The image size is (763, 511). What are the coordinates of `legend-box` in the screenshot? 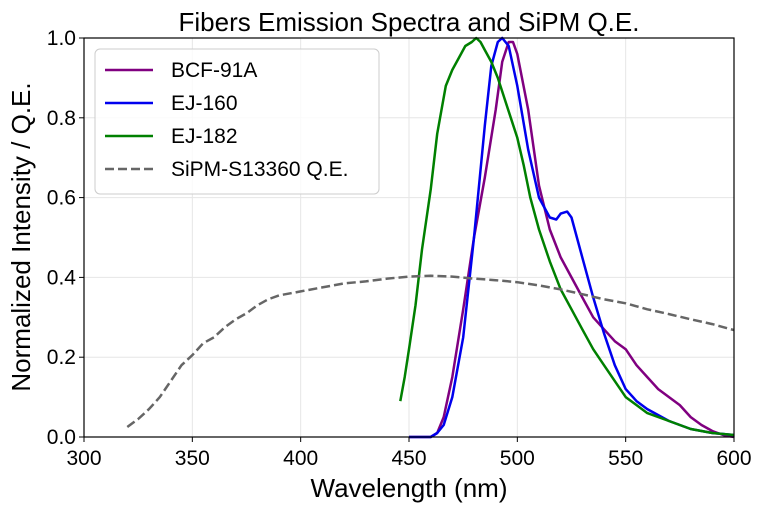 It's located at (237, 121).